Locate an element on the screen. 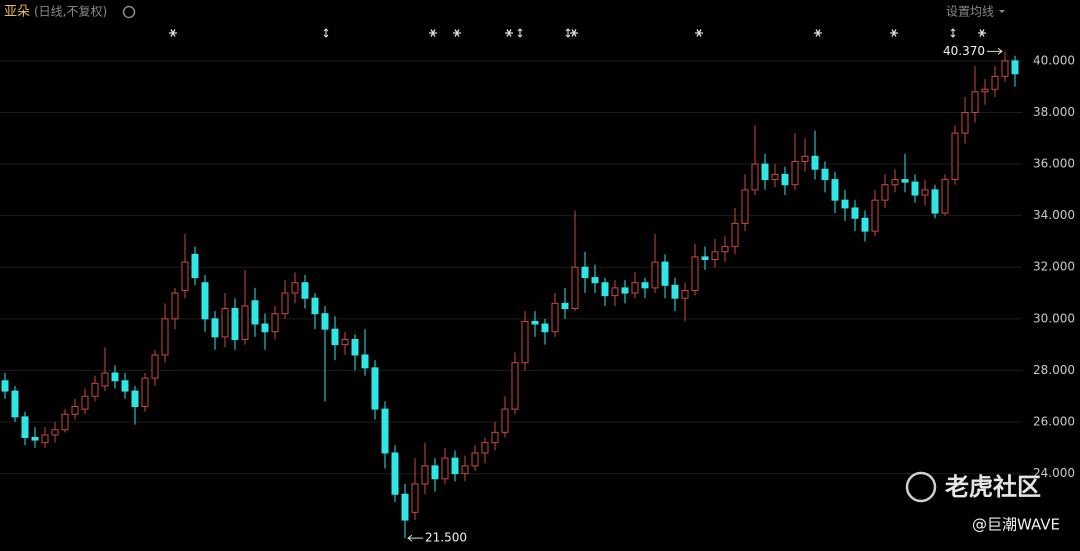 Image resolution: width=1080 pixels, height=551 pixels. high-label: 40.370 is located at coordinates (964, 51).